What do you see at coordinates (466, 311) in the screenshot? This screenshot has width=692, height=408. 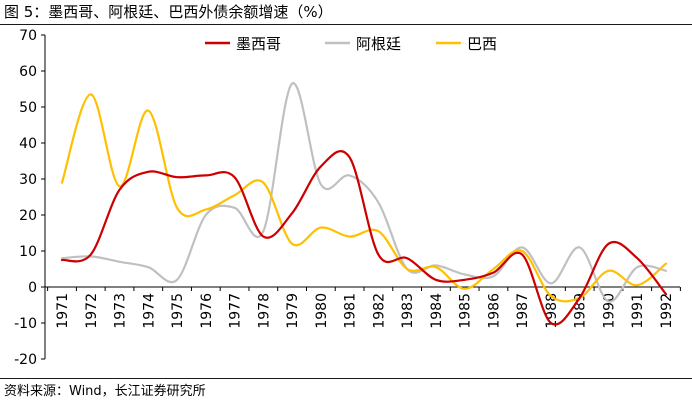 I see `x-tick-label: 1985` at bounding box center [466, 311].